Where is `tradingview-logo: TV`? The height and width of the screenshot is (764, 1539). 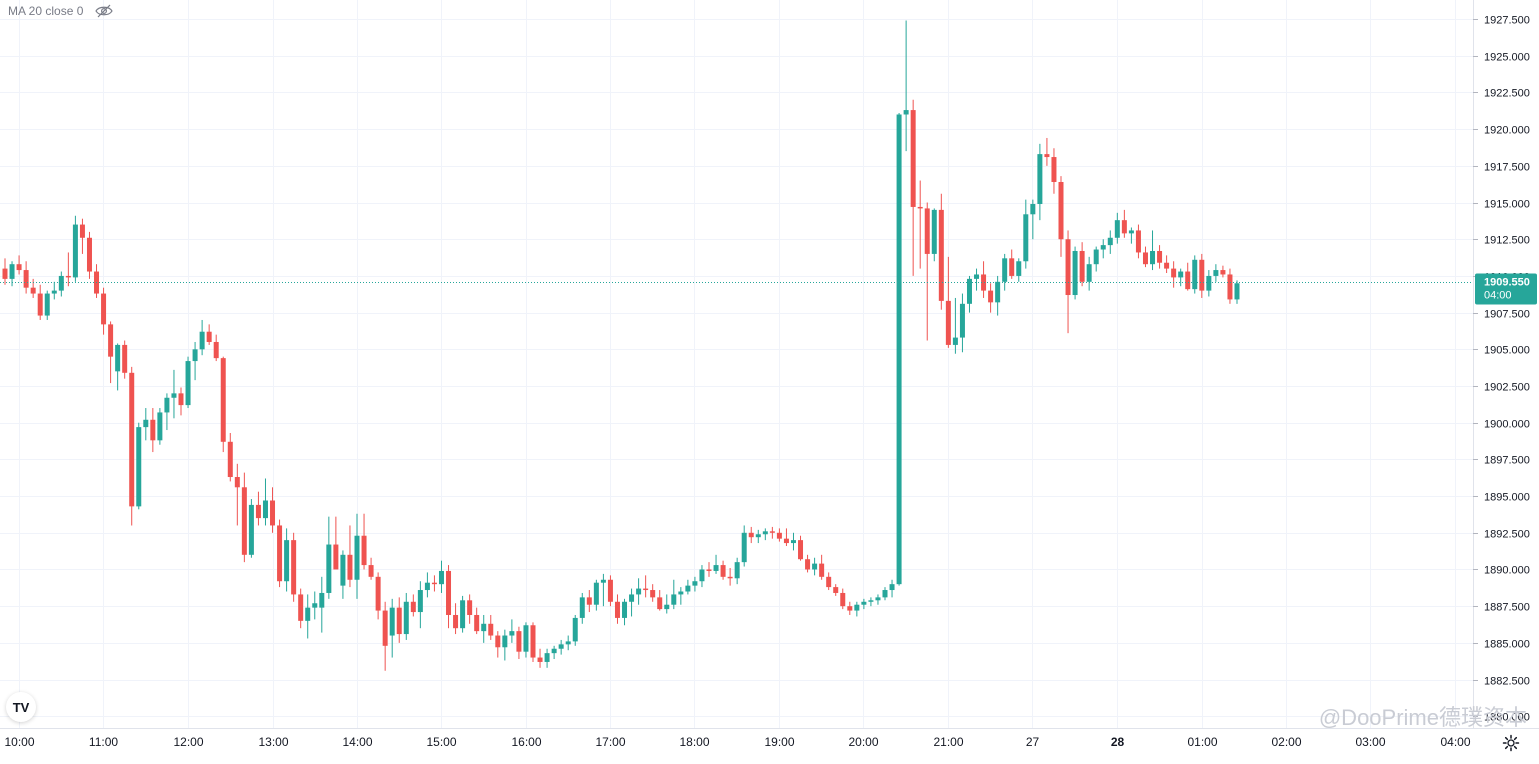 tradingview-logo: TV is located at coordinates (21, 707).